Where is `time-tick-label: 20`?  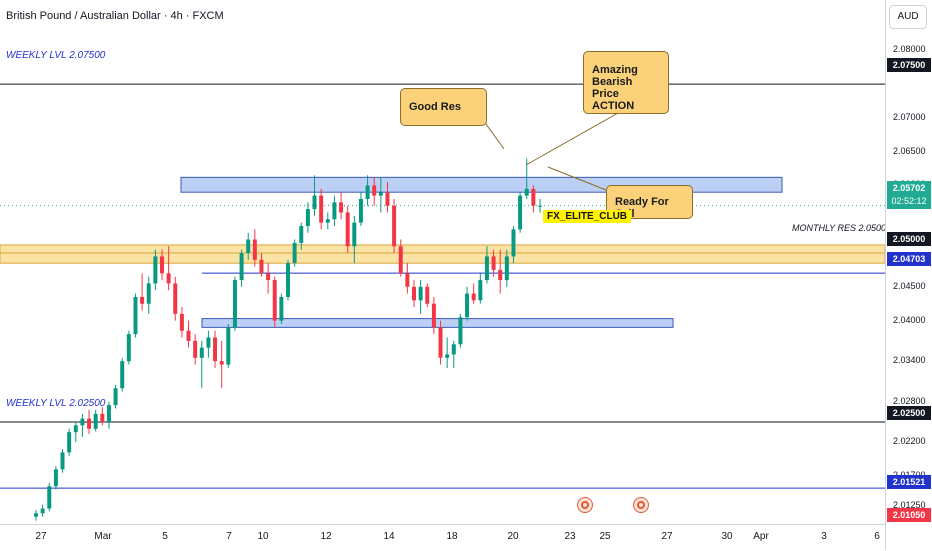
time-tick-label: 20 is located at coordinates (513, 536).